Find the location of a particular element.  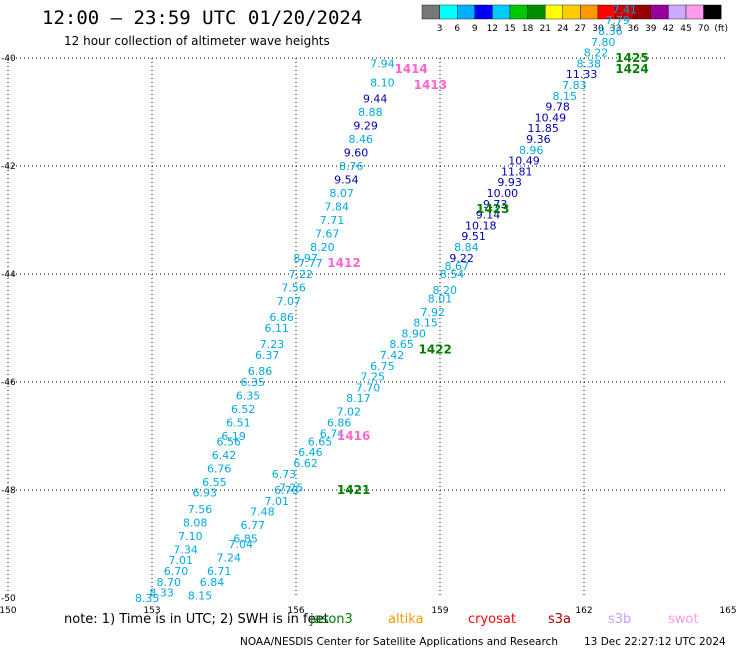

wave-height-label: 6.51 is located at coordinates (238, 423).